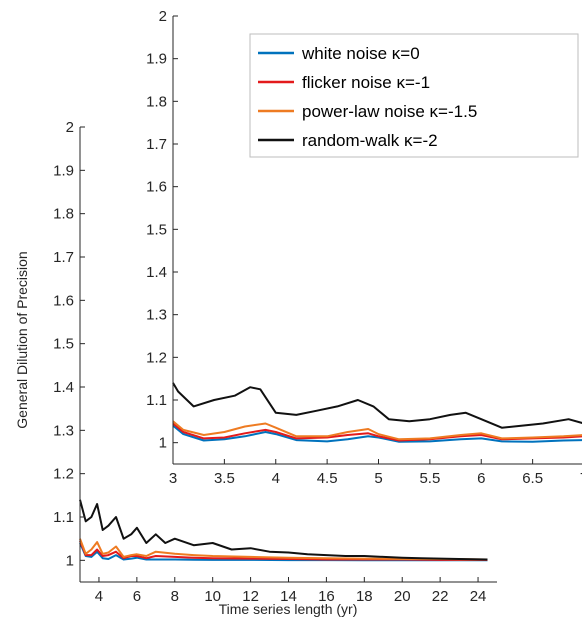 The width and height of the screenshot is (582, 624). I want to click on inset-y-tick-label: 1.3, so click(156, 315).